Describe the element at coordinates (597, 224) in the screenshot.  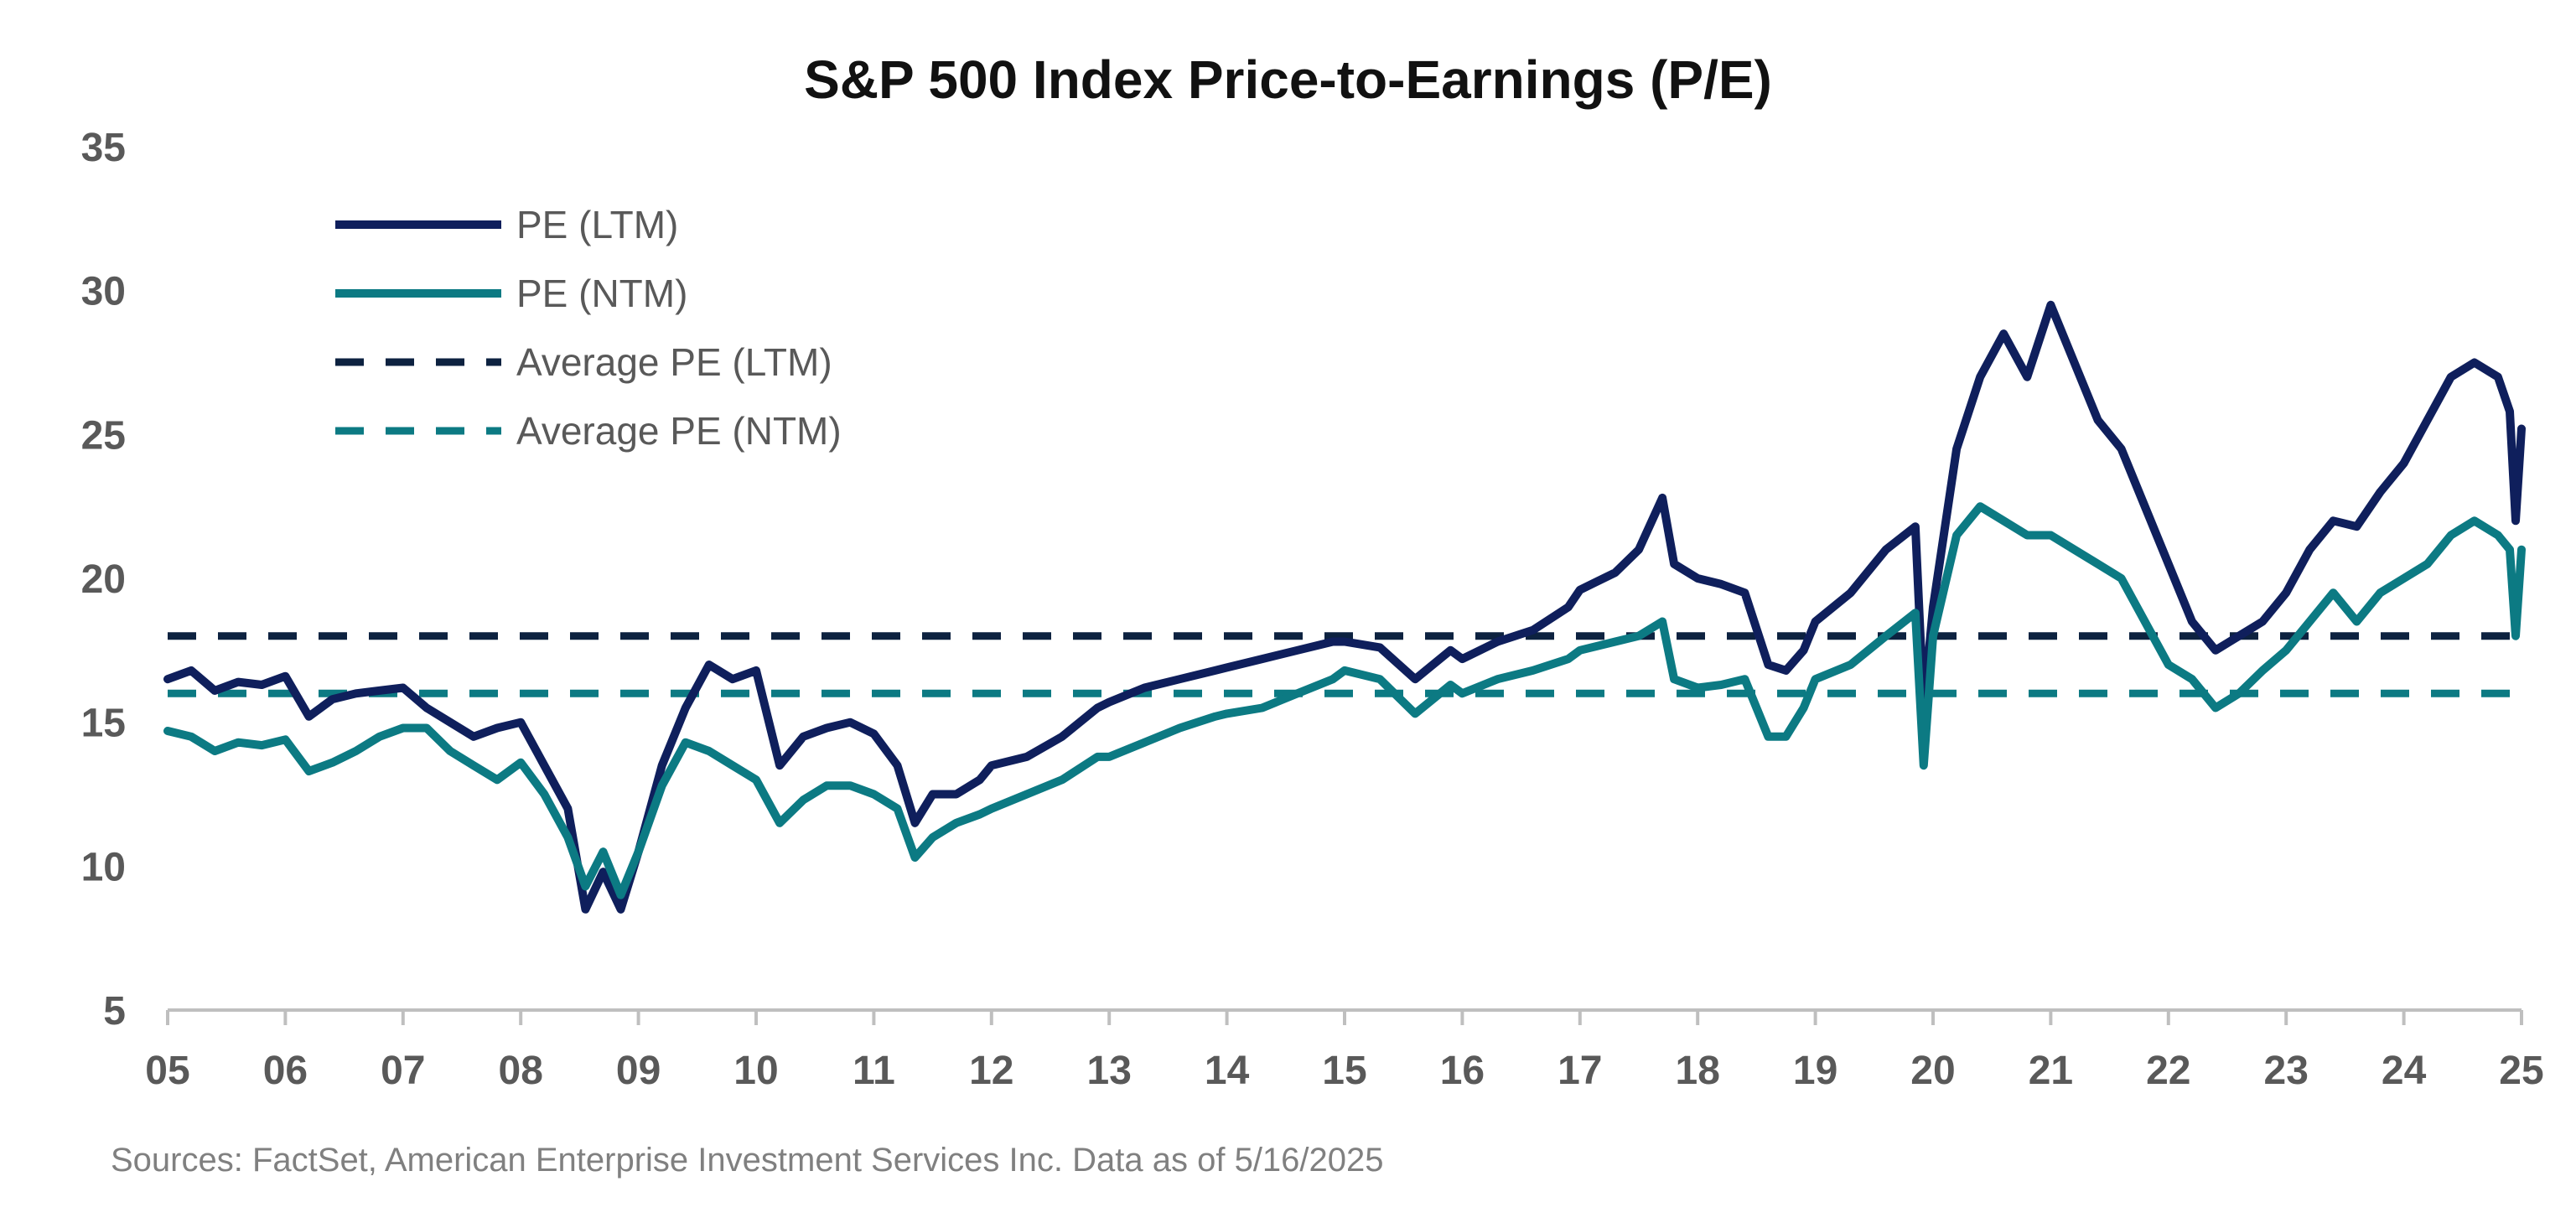
I see `legend-label: PE (LTM)` at that location.